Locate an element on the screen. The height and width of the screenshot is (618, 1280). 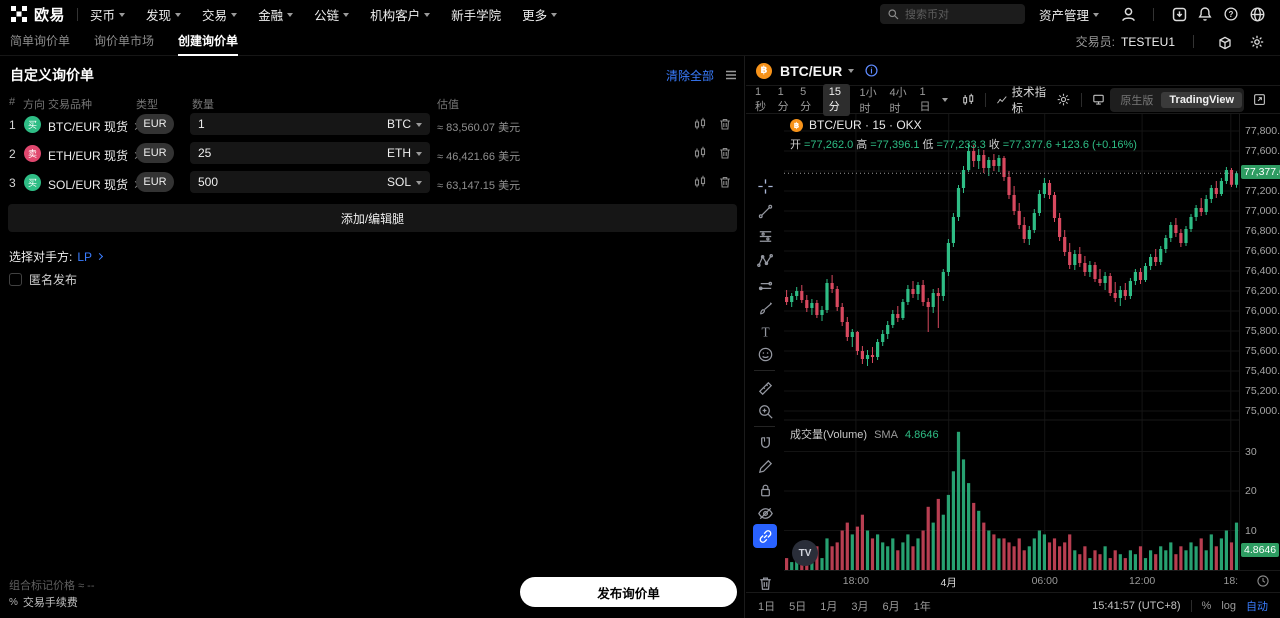
interval-1s: 1秒 is located at coordinates (760, 99).